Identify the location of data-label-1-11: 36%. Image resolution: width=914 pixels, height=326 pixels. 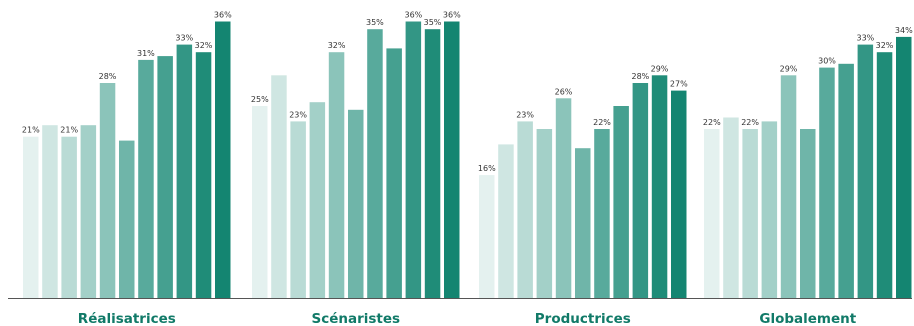
(223, 15).